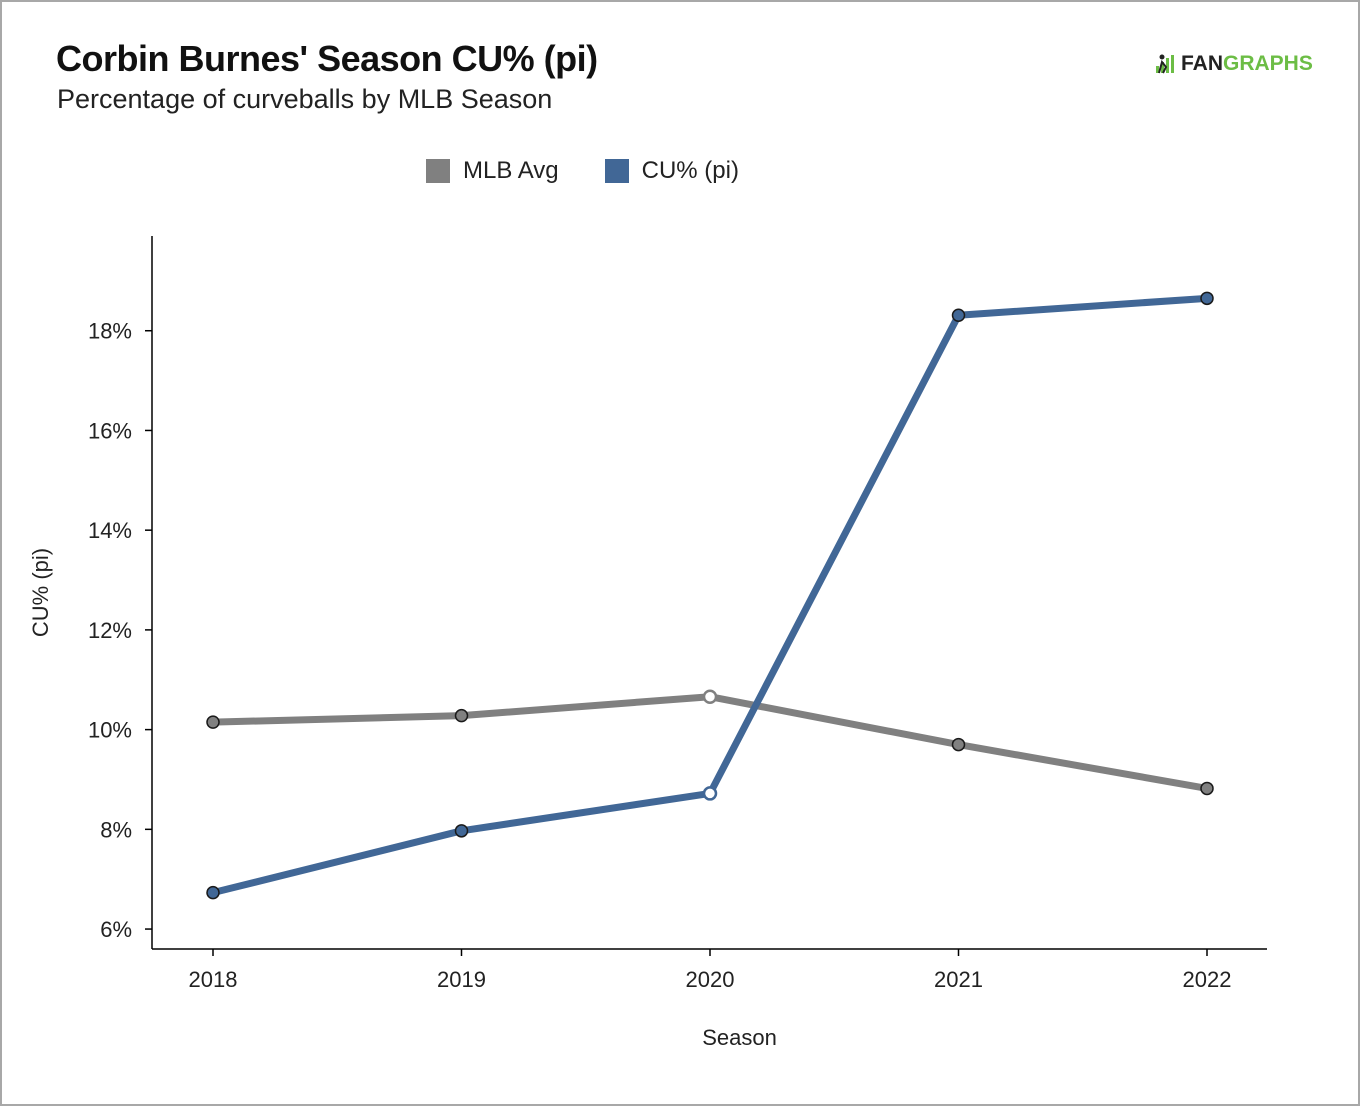  Describe the element at coordinates (511, 170) in the screenshot. I see `legend-label-mlb-avg: MLB Avg` at that location.